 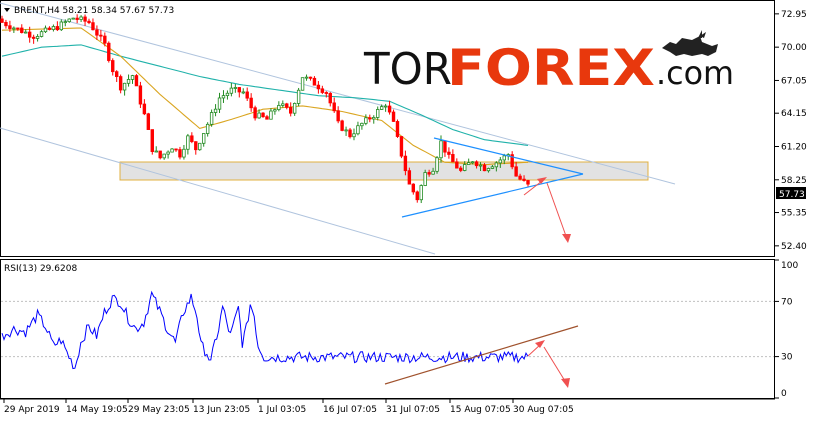 What do you see at coordinates (508, 156) in the screenshot?
I see `triangle-upper-line` at bounding box center [508, 156].